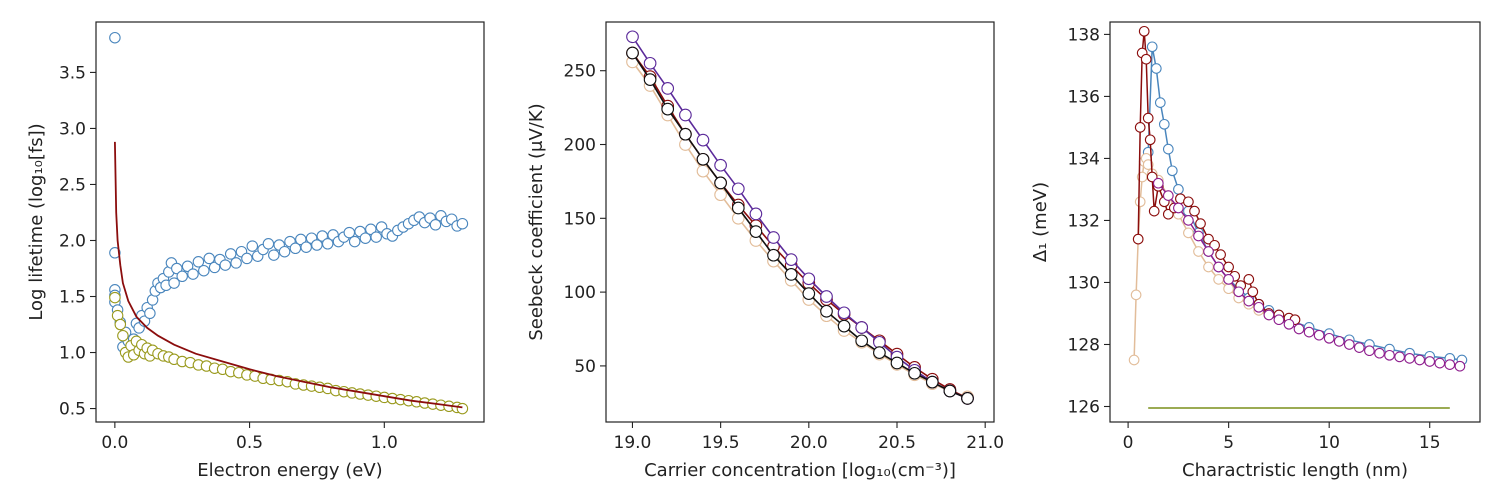  Describe the element at coordinates (897, 443) in the screenshot. I see `x-tick-label: 20.5` at that location.